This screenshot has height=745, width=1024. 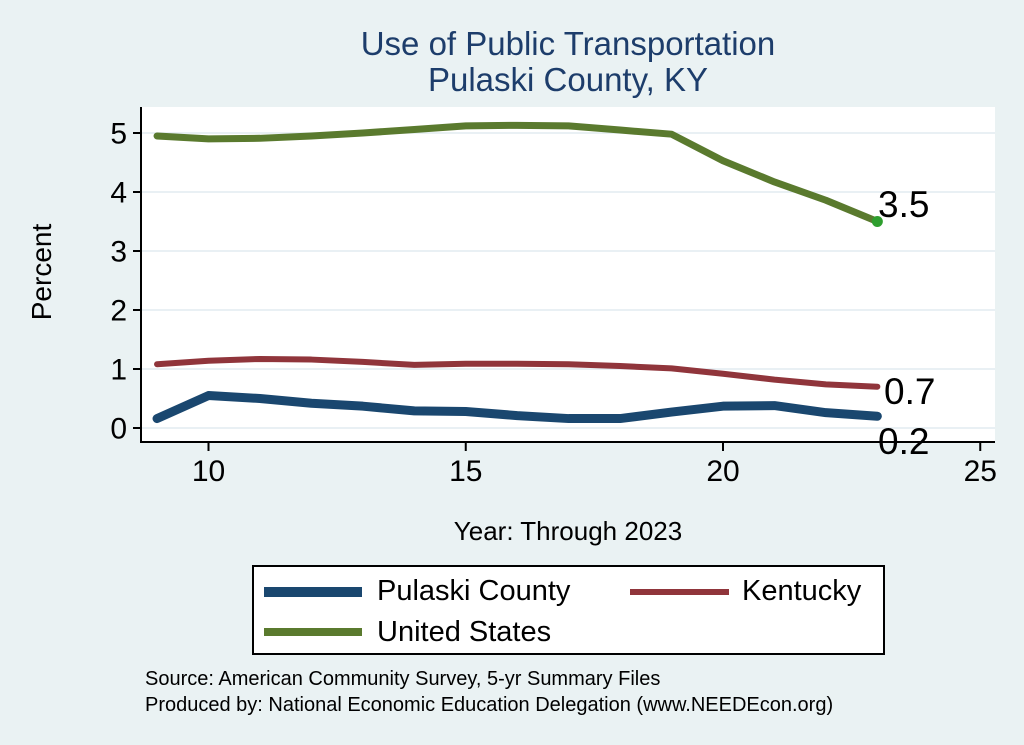 I want to click on legend: Pulaski County Kentucky United States, so click(x=568, y=610).